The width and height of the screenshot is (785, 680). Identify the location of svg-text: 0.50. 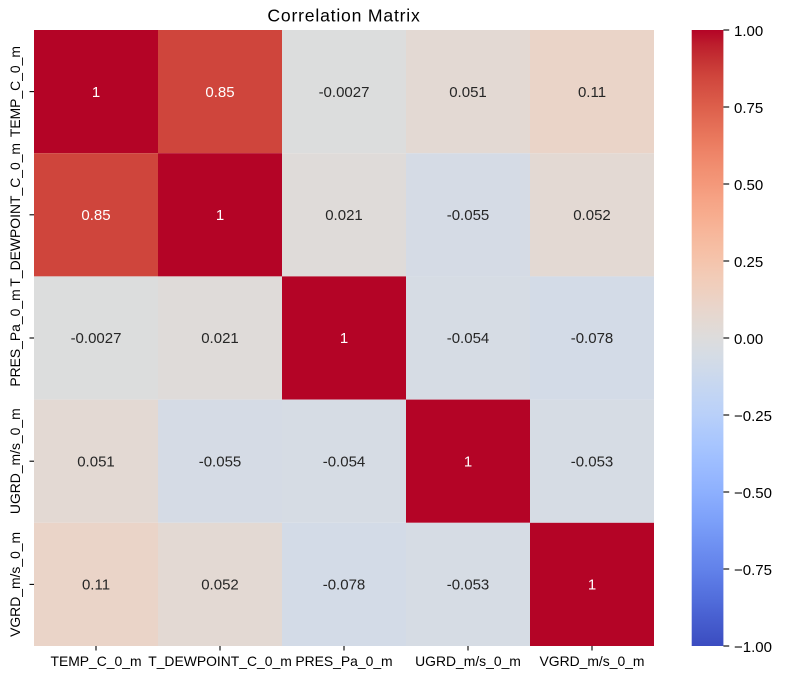
(748, 185).